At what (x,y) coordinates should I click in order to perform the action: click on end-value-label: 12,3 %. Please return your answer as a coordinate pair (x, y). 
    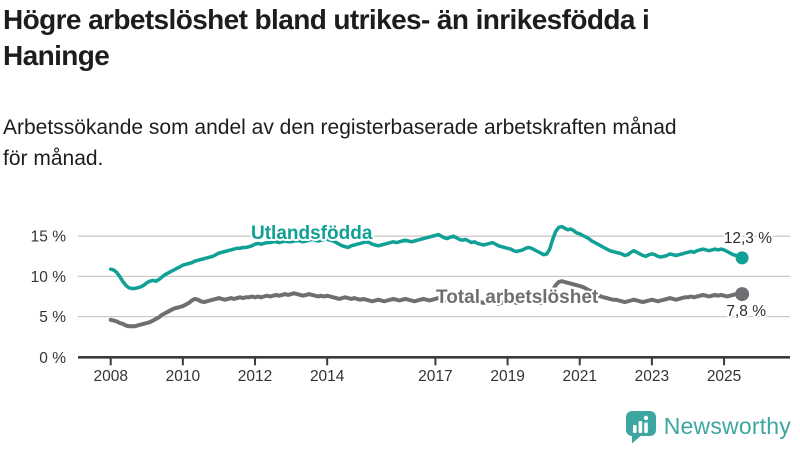
    Looking at the image, I should click on (748, 238).